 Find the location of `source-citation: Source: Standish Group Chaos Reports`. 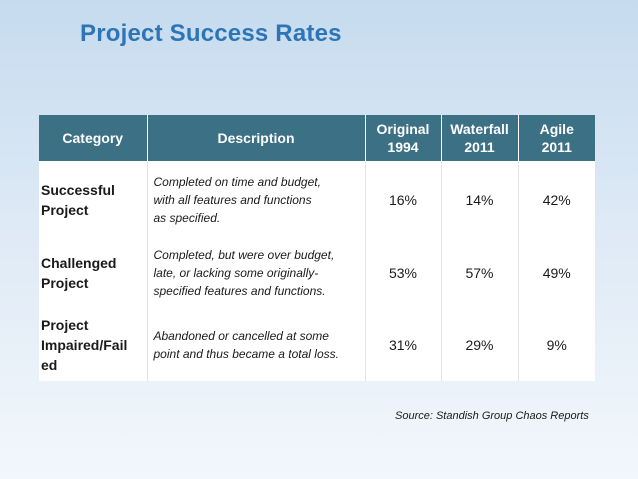

source-citation: Source: Standish Group Chaos Reports is located at coordinates (492, 416).